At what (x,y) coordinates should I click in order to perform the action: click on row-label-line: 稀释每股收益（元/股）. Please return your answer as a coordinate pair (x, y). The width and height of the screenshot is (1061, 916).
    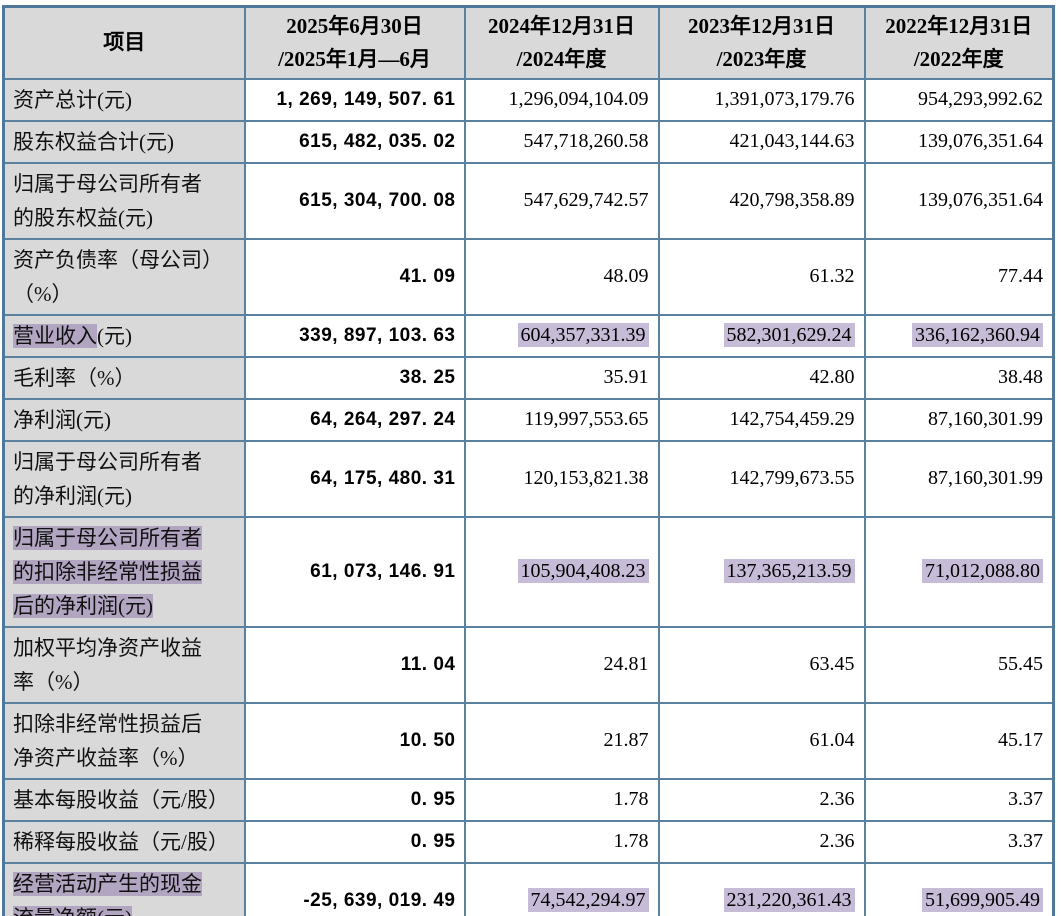
    Looking at the image, I should click on (126, 842).